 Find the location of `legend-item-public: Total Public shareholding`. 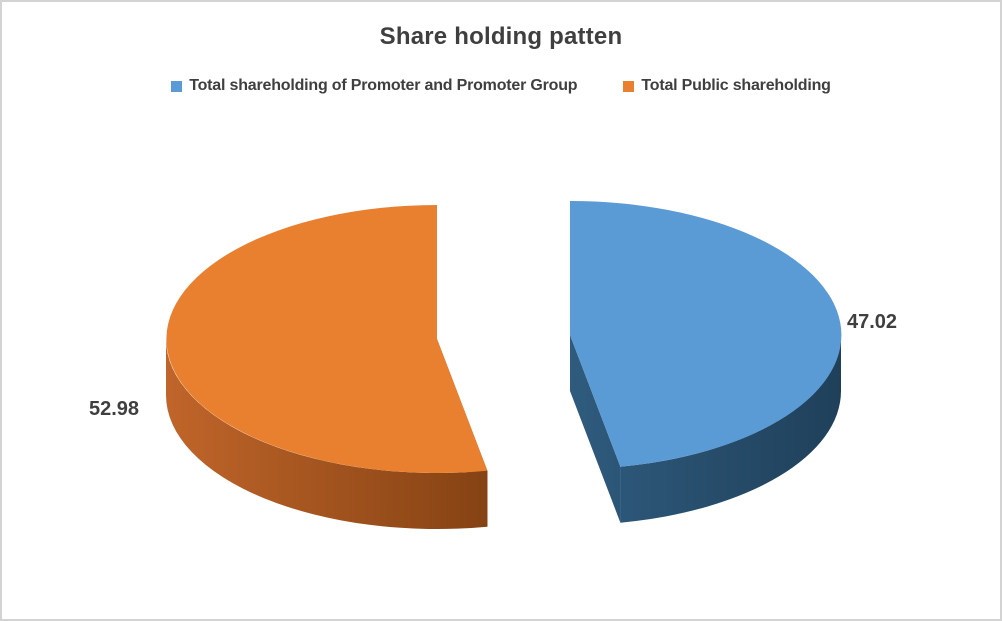

legend-item-public: Total Public shareholding is located at coordinates (727, 86).